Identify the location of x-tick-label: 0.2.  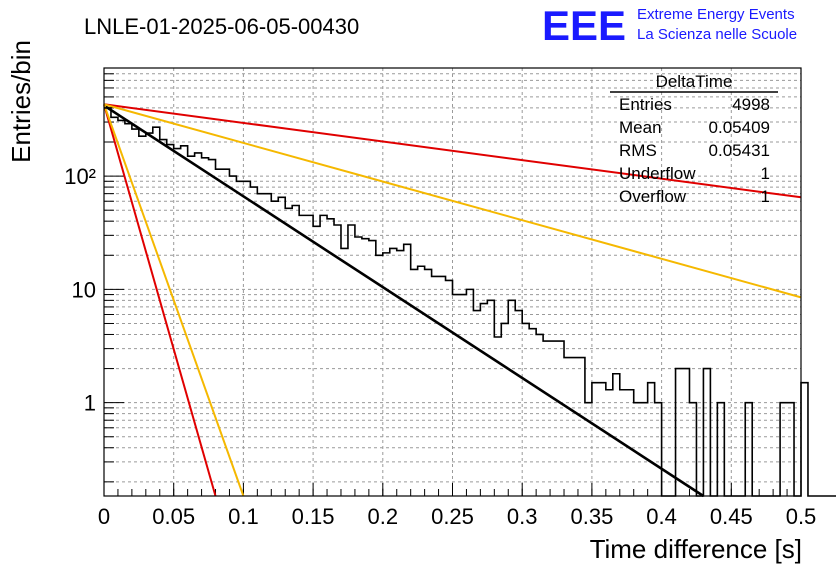
(383, 516).